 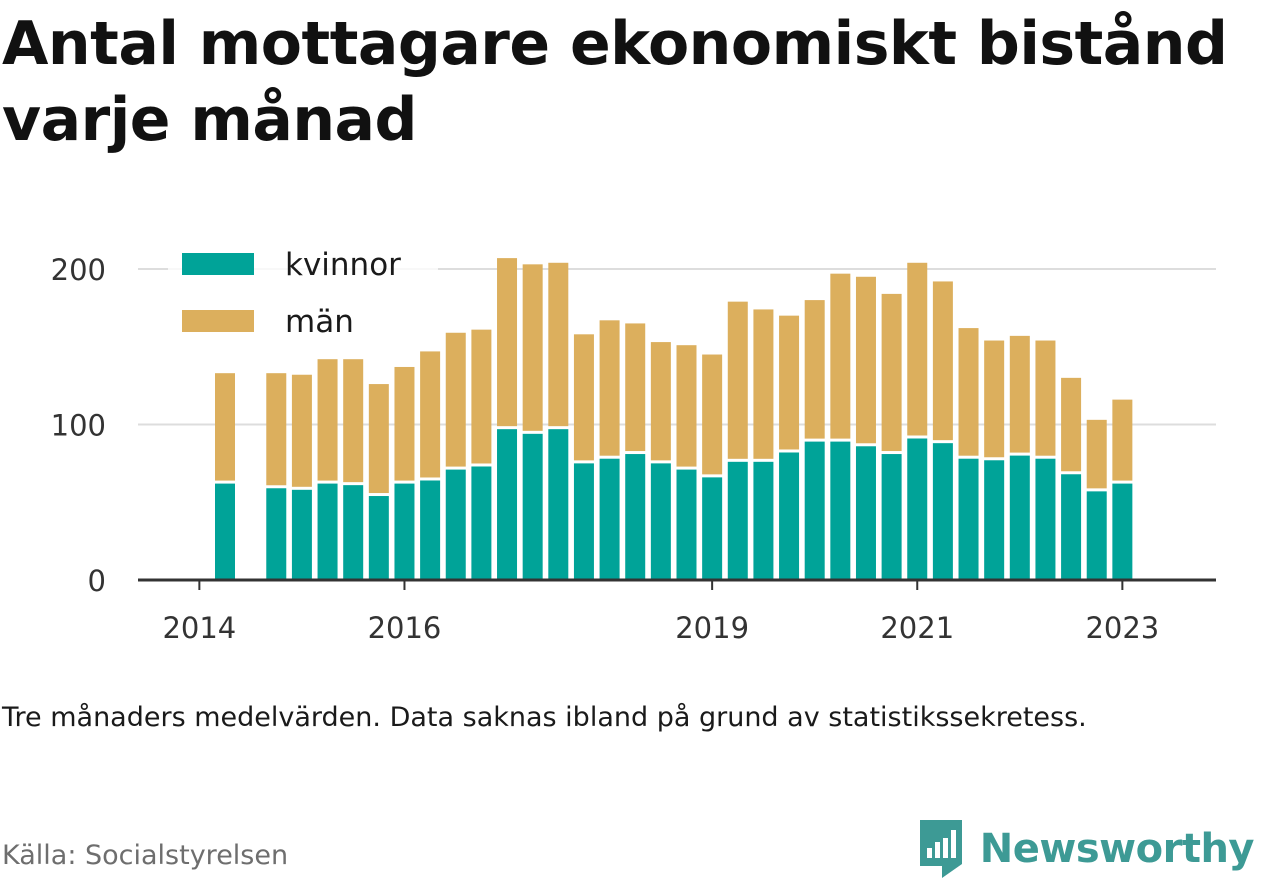 What do you see at coordinates (78, 270) in the screenshot?
I see `y-tick-label: 200` at bounding box center [78, 270].